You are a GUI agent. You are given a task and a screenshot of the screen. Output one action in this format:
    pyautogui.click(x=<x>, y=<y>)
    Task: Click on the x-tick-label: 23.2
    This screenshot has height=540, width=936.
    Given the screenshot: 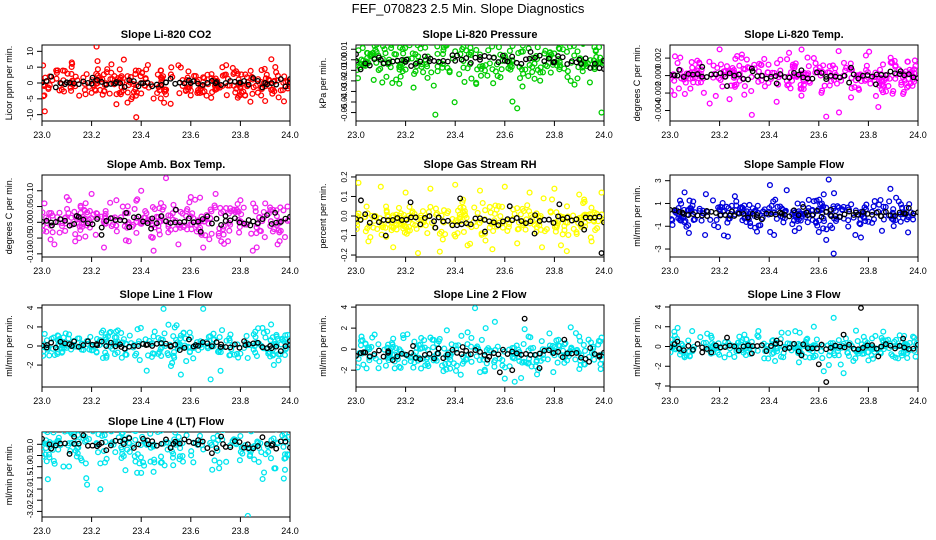 What is the action you would take?
    pyautogui.click(x=406, y=135)
    